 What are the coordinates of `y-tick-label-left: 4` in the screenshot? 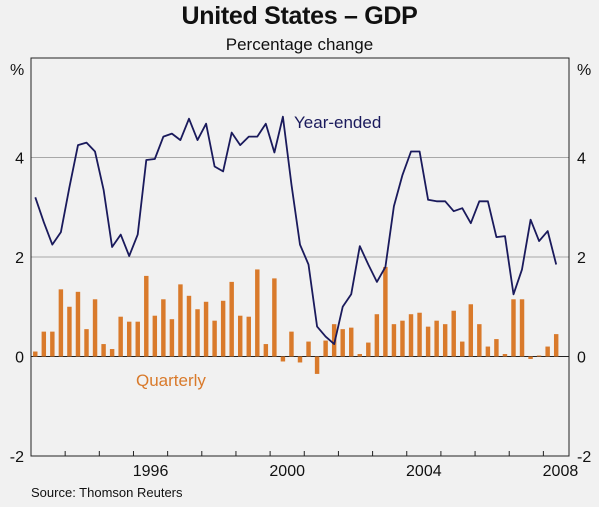 It's located at (19, 159).